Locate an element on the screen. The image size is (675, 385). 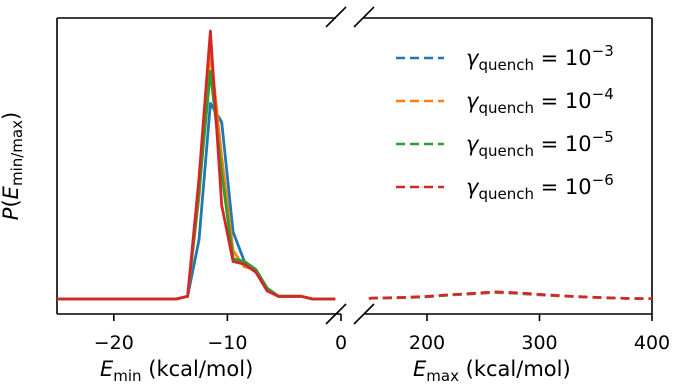
right-panel-series is located at coordinates (510, 295).